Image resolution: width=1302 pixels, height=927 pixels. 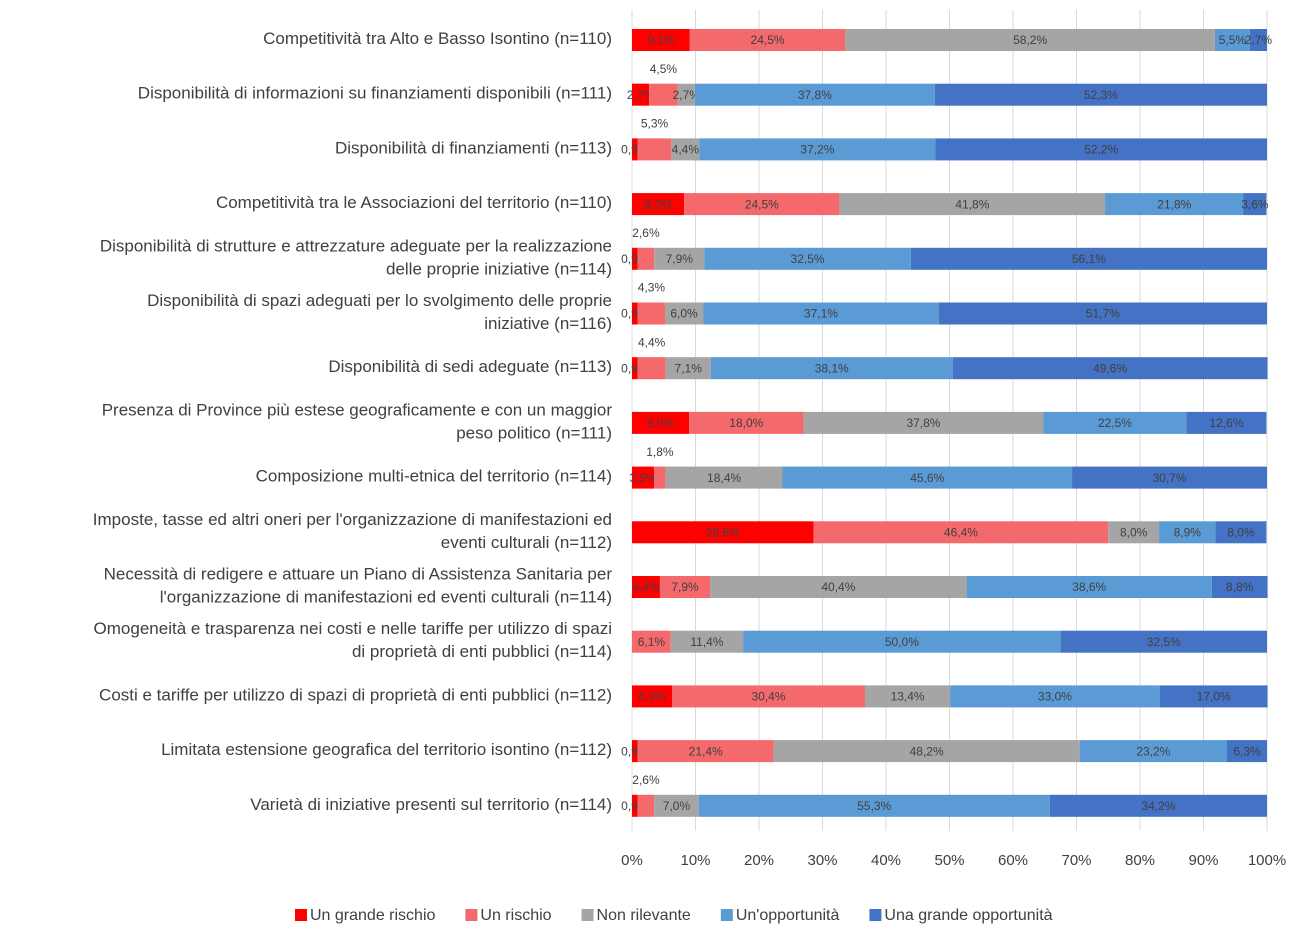 What do you see at coordinates (838, 587) in the screenshot?
I see `data-label: 40,4%` at bounding box center [838, 587].